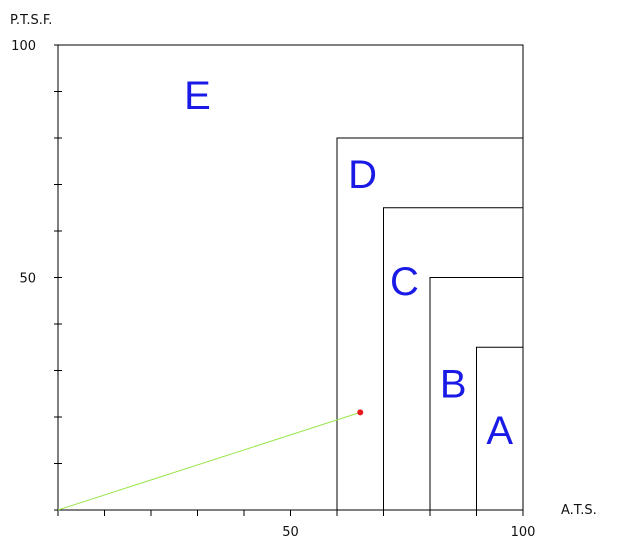 This screenshot has width=617, height=541. What do you see at coordinates (453, 384) in the screenshot?
I see `zone-label: B` at bounding box center [453, 384].